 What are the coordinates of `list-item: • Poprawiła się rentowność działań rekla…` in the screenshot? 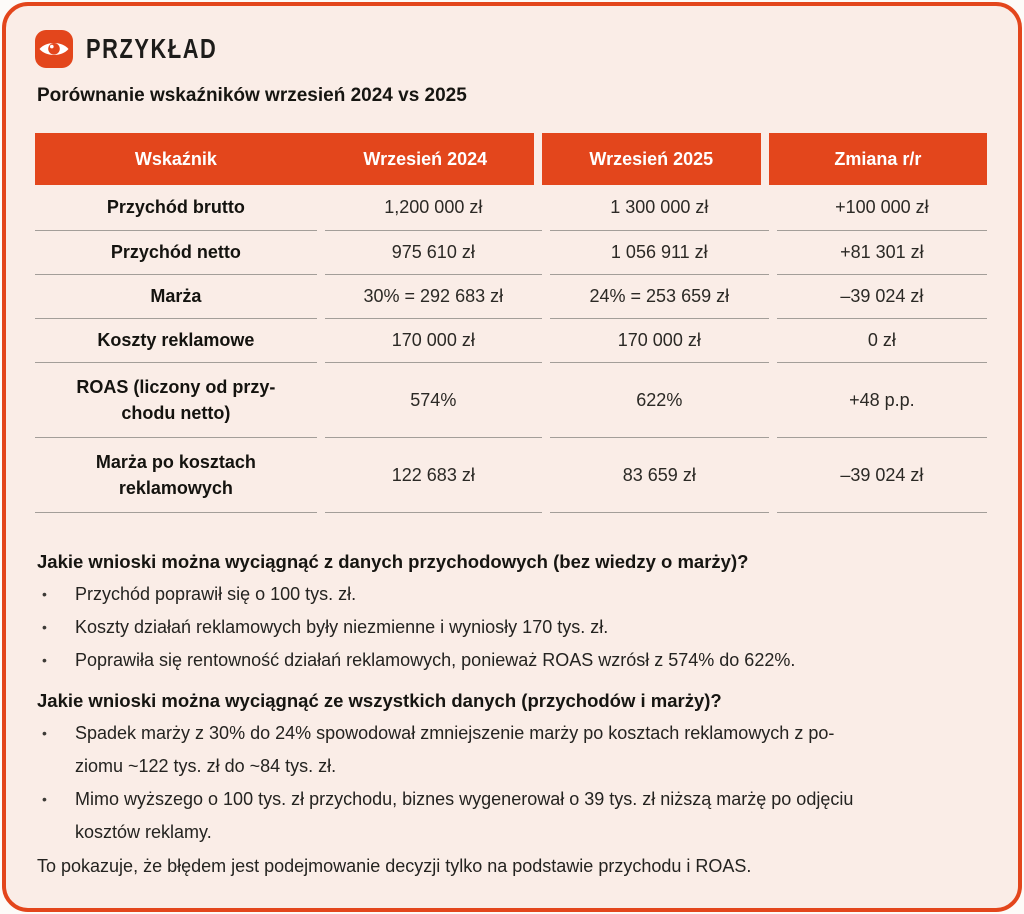 It's located at (511, 660).